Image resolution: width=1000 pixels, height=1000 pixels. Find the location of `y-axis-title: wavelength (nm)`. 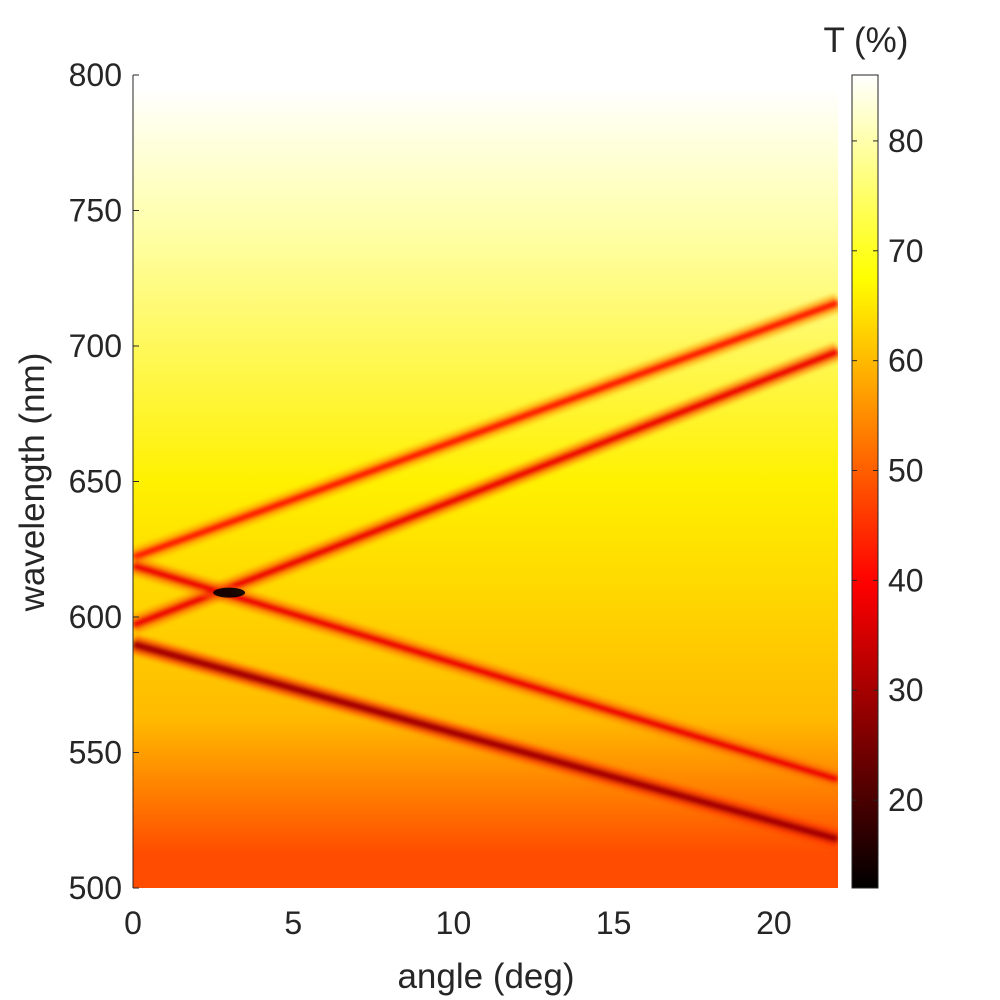

y-axis-title: wavelength (nm) is located at coordinates (32, 483).